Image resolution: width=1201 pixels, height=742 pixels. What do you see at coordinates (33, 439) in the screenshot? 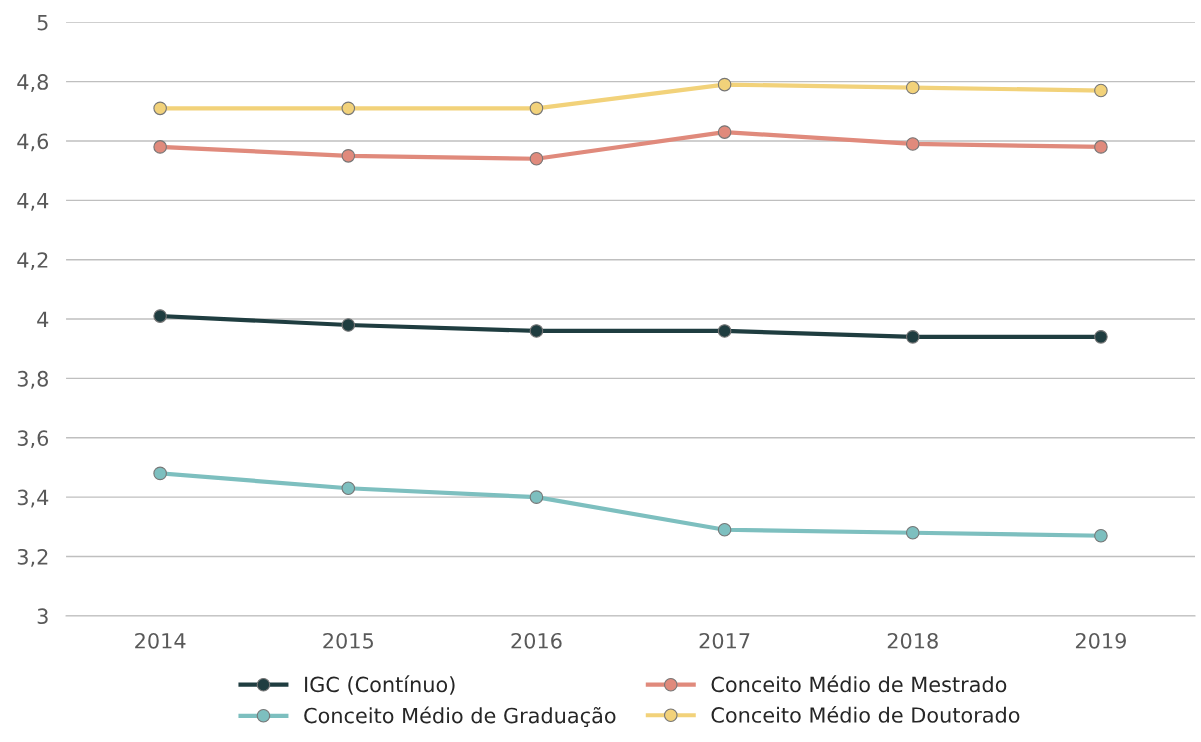
I see `y-tick-label: 3,6` at bounding box center [33, 439].